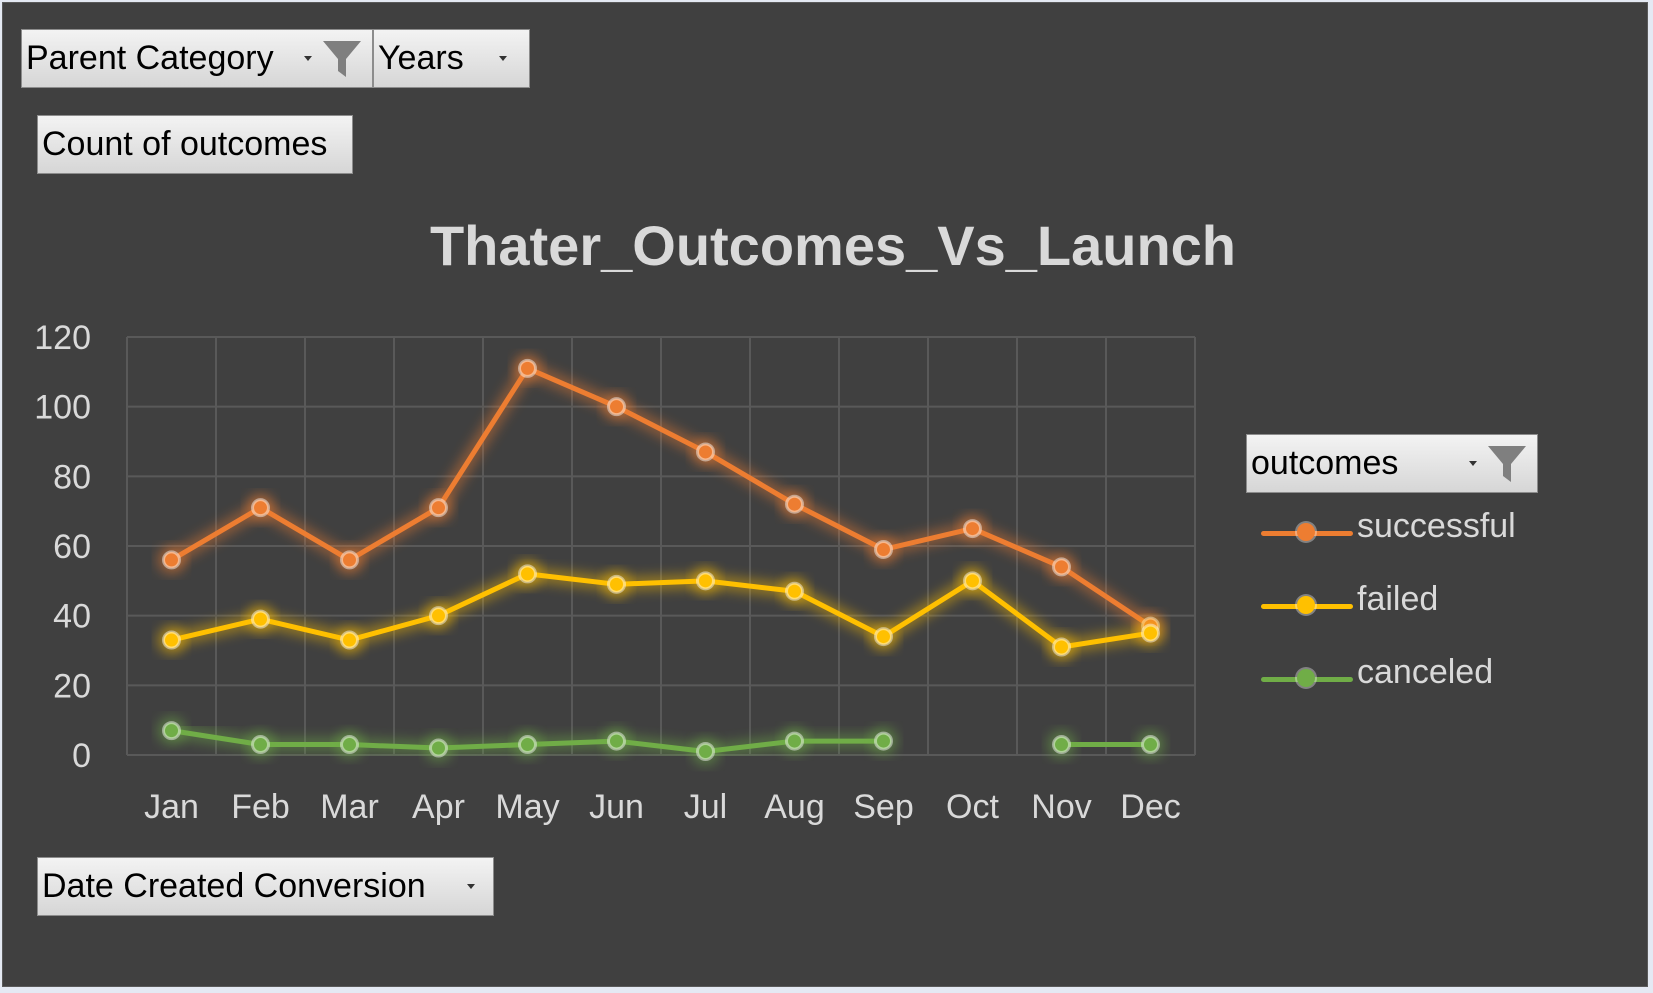  Describe the element at coordinates (150, 58) in the screenshot. I see `parent-category-label: Parent Category` at that location.